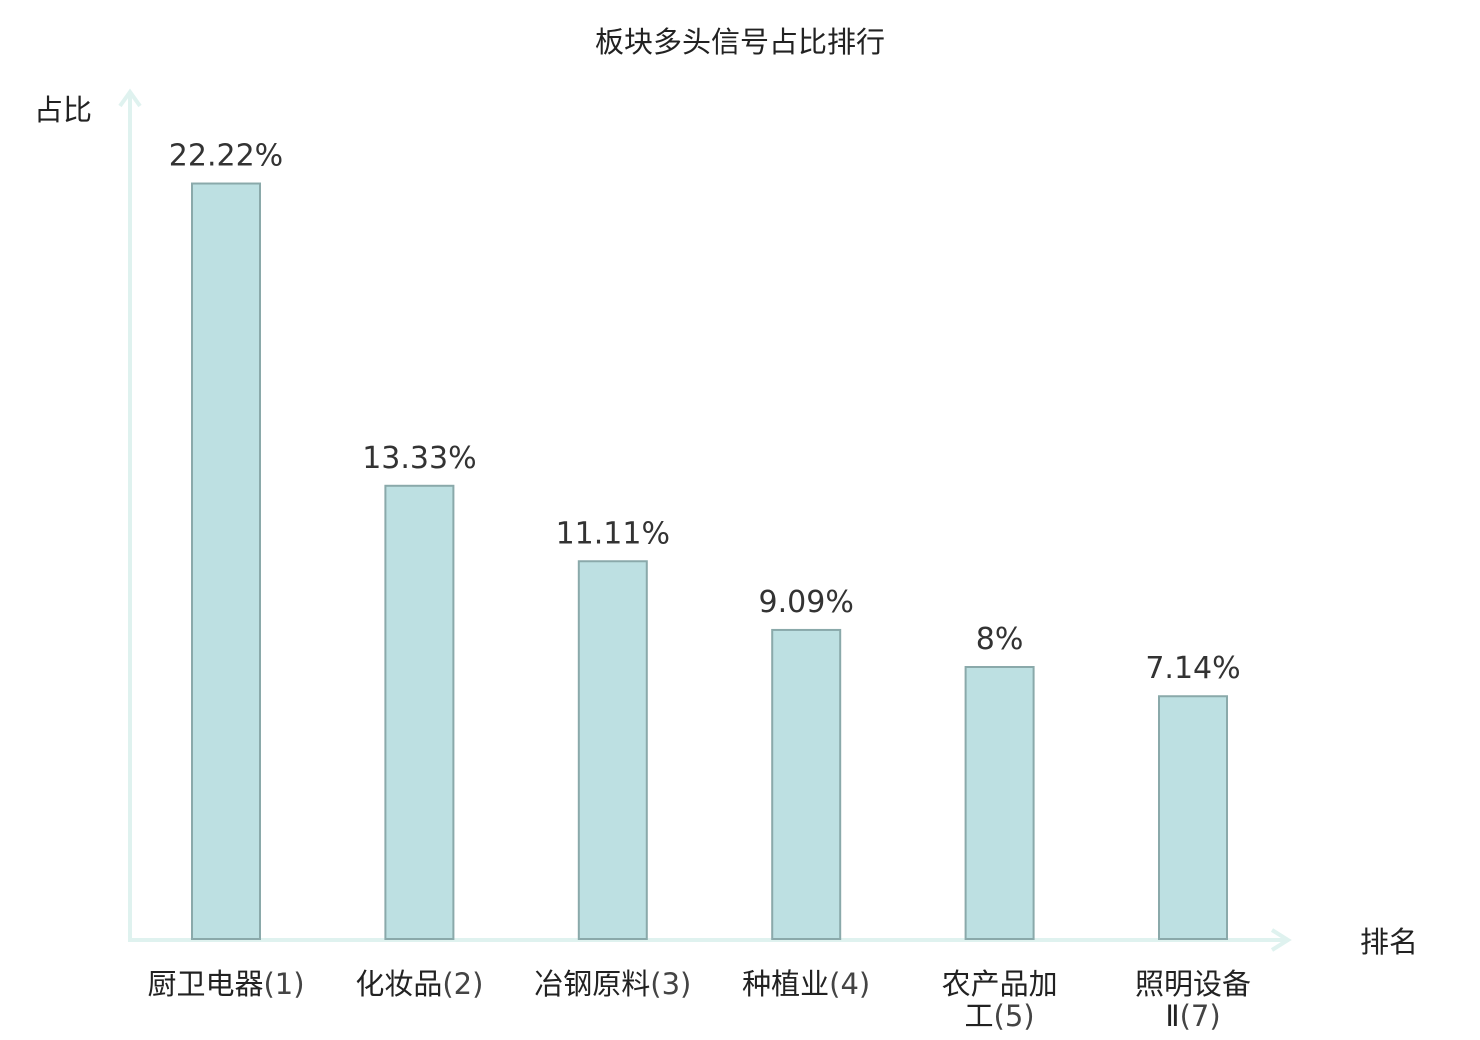 The image size is (1480, 1040). I want to click on y-axis, so click(130, 514).